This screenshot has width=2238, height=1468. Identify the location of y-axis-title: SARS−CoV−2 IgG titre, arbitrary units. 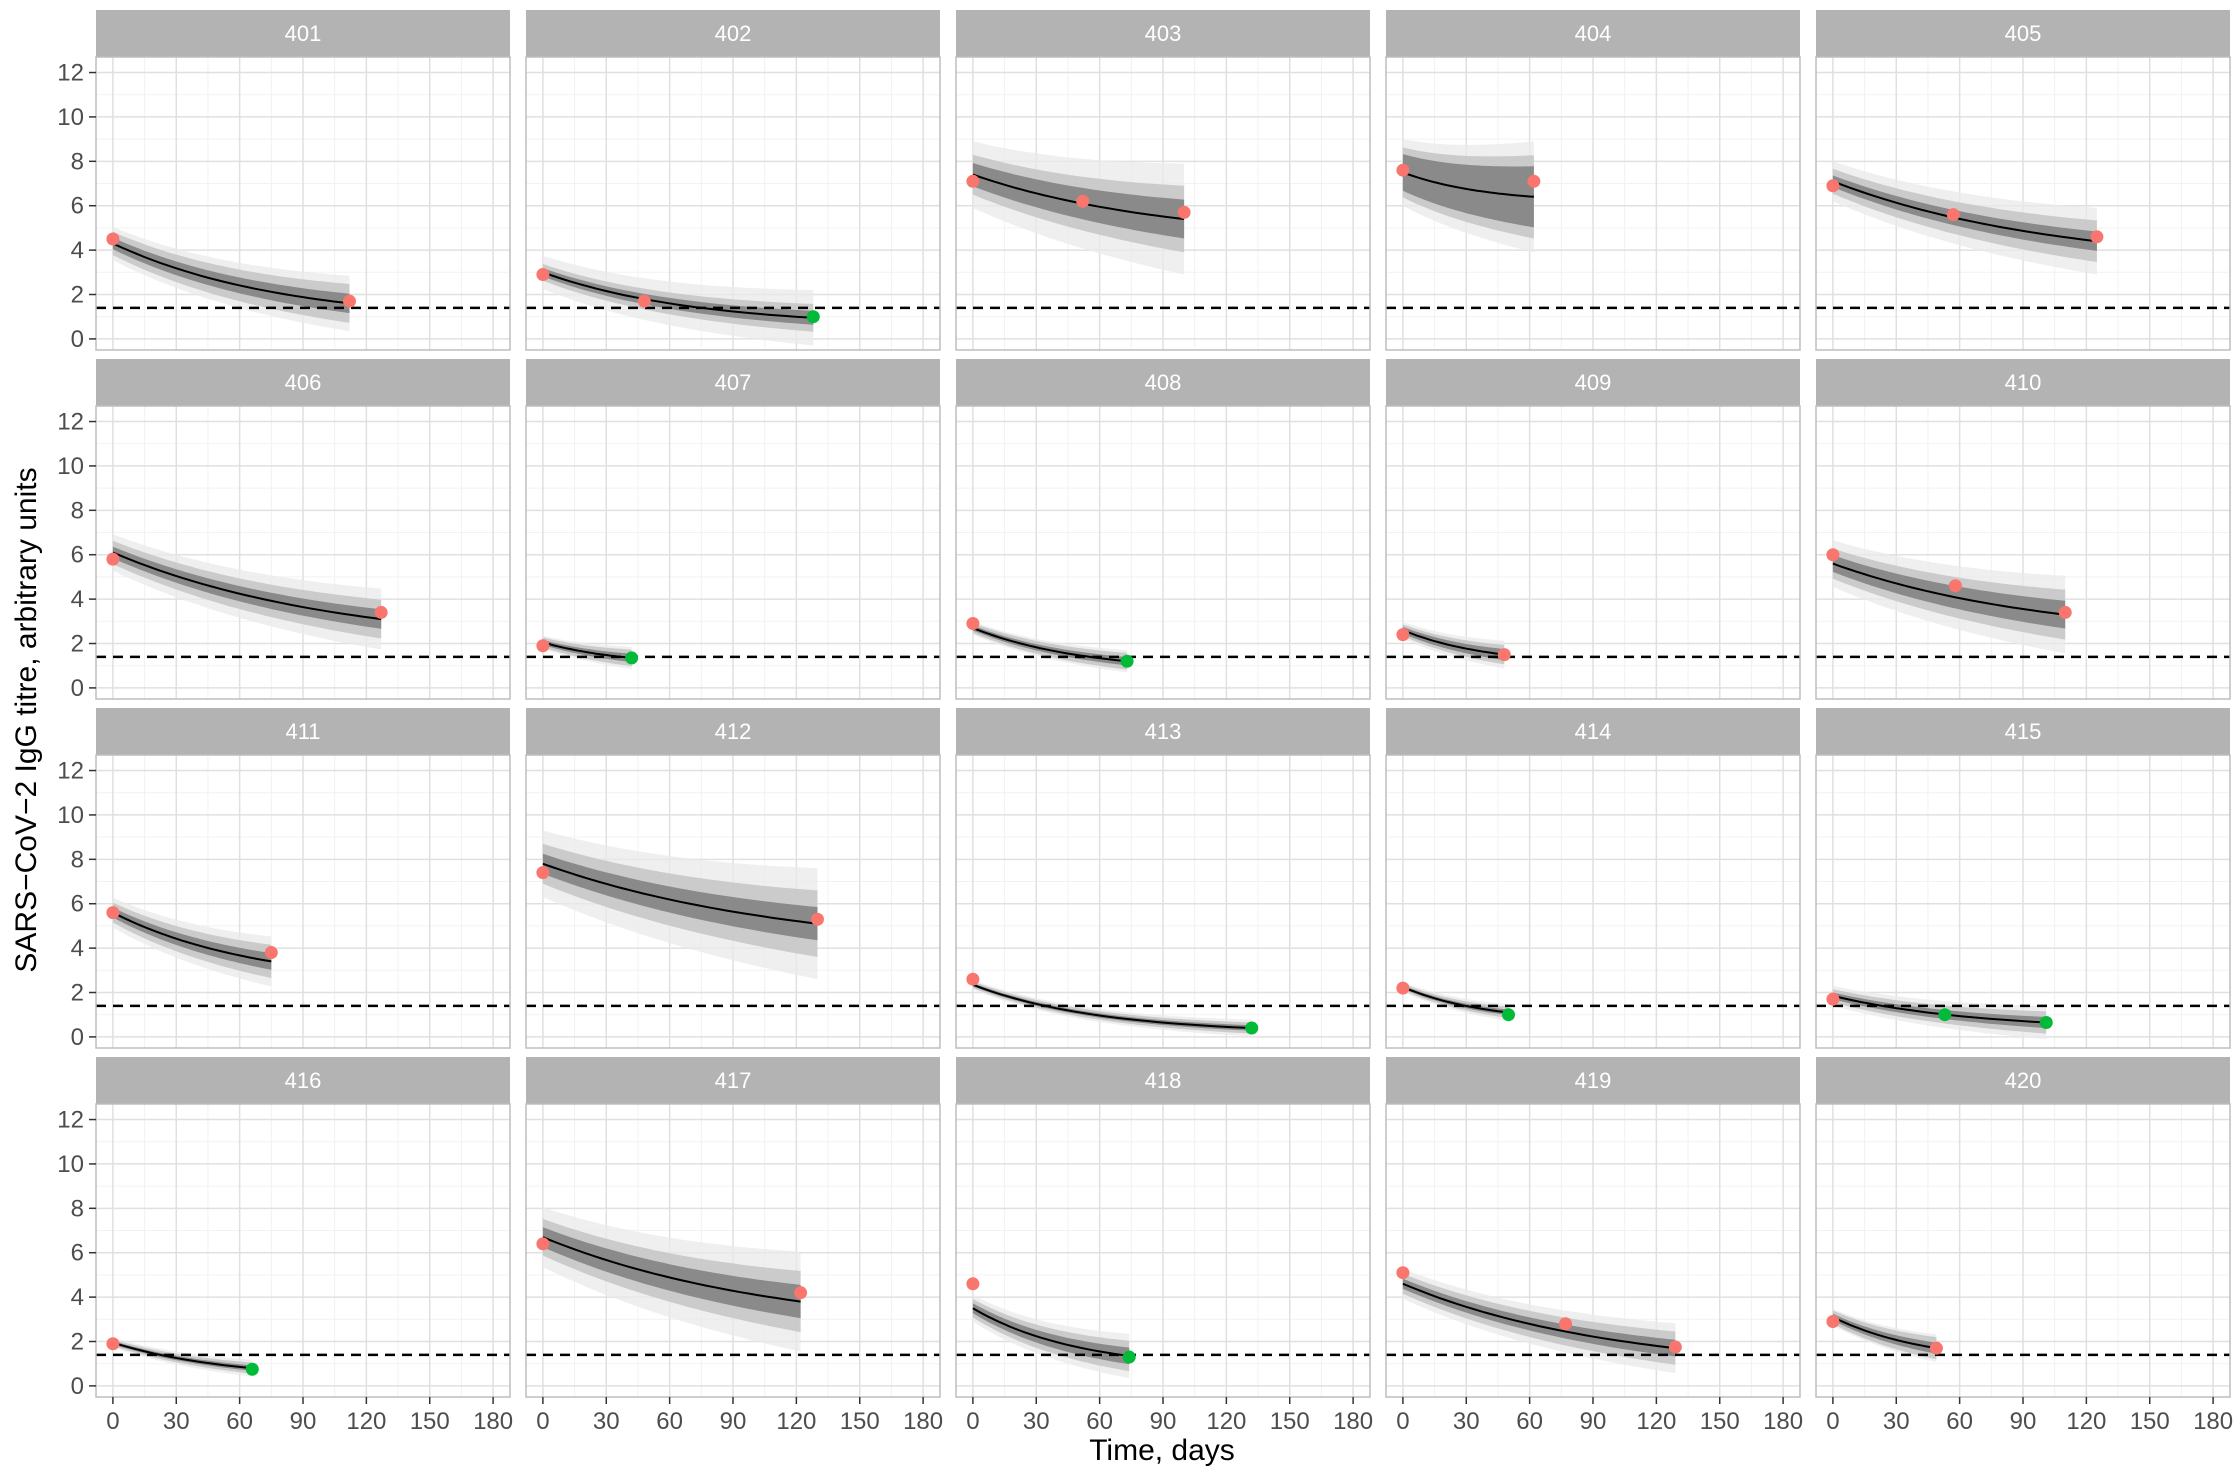
(26, 719).